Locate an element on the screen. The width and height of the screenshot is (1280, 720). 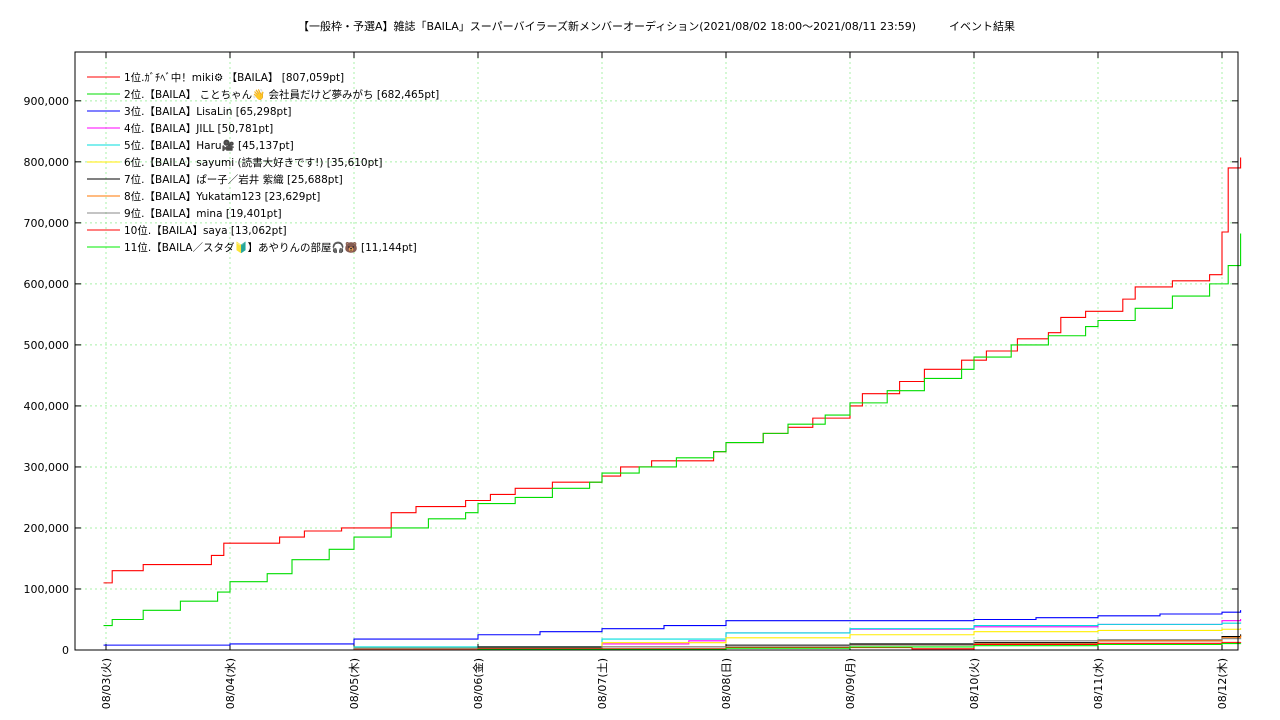
y-tick-label: 200,000 is located at coordinates (47, 528).